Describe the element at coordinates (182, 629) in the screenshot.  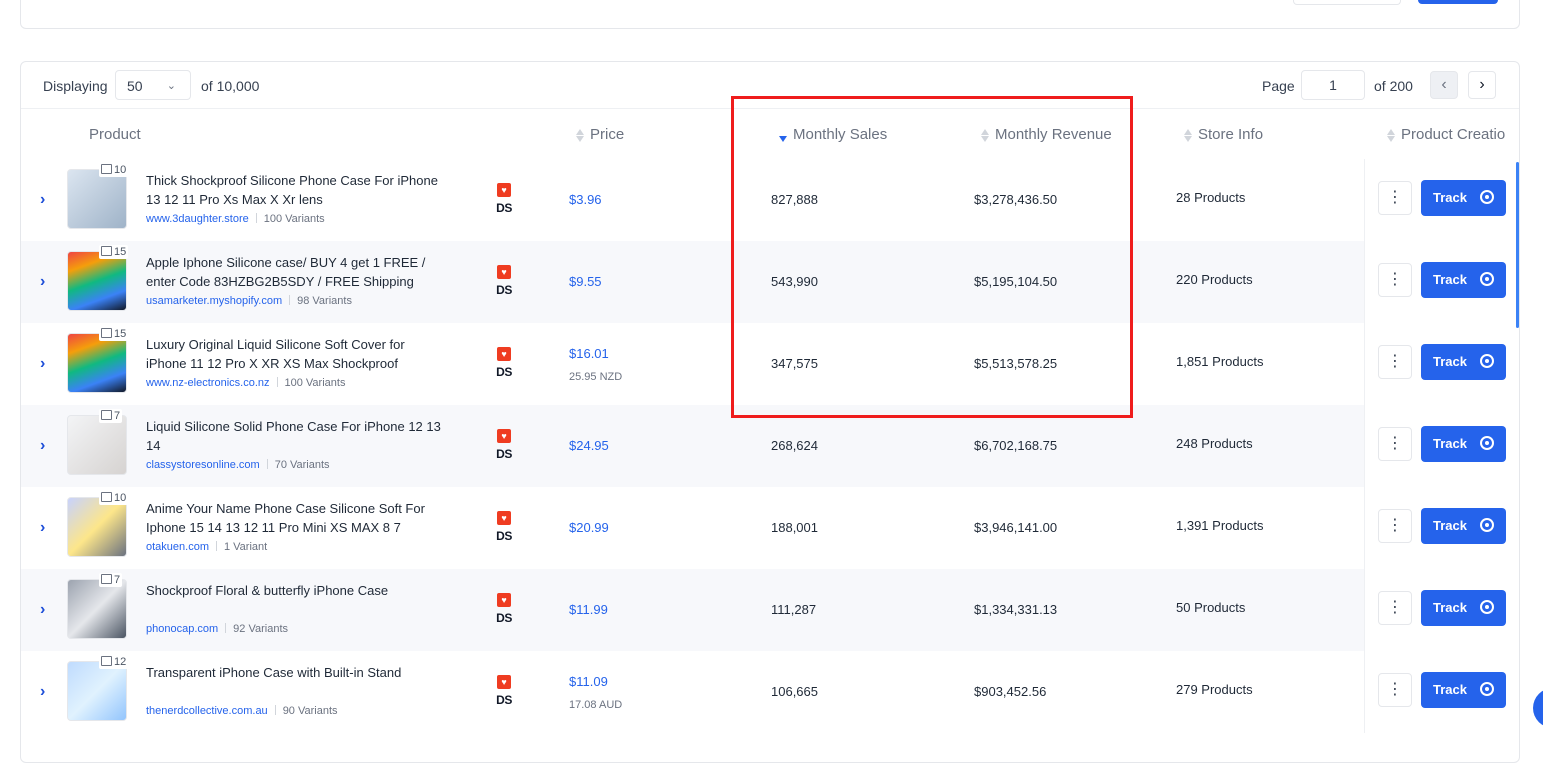
I see `store-link: phonocap.com` at that location.